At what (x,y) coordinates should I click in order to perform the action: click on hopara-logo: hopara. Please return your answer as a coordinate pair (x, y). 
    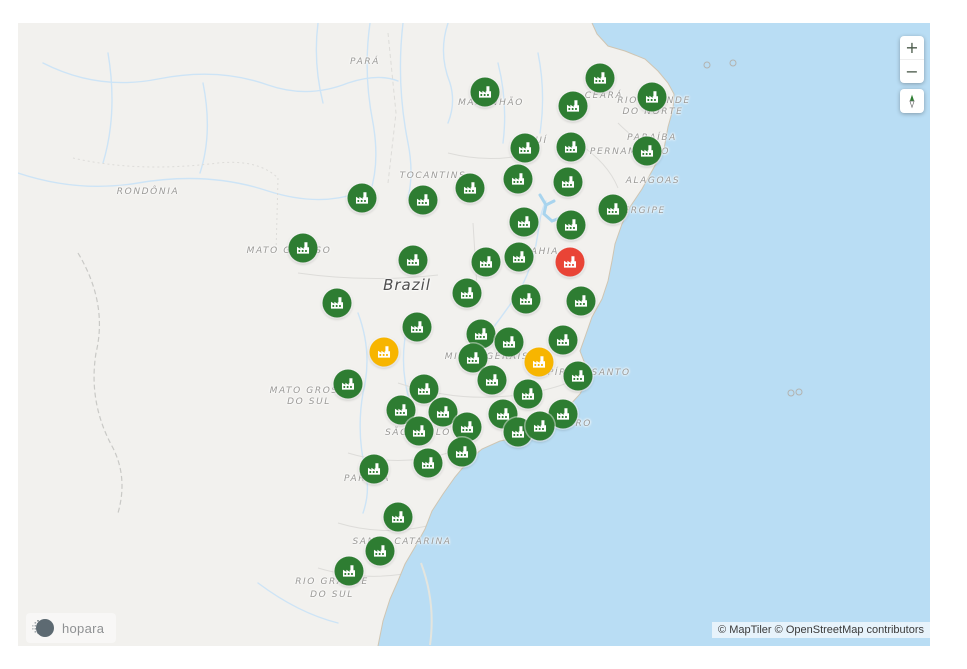
    Looking at the image, I should click on (71, 628).